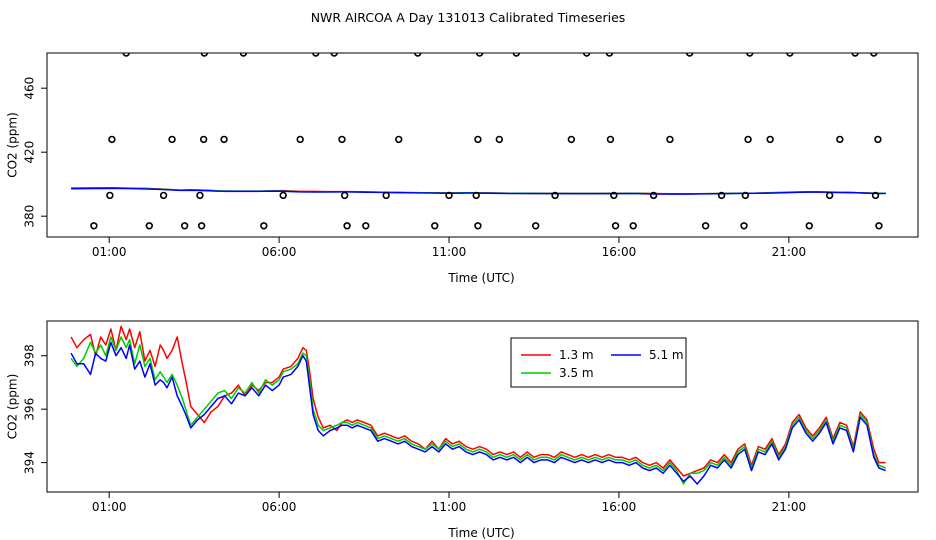  Describe the element at coordinates (30, 409) in the screenshot. I see `y-tick-label: 396` at that location.